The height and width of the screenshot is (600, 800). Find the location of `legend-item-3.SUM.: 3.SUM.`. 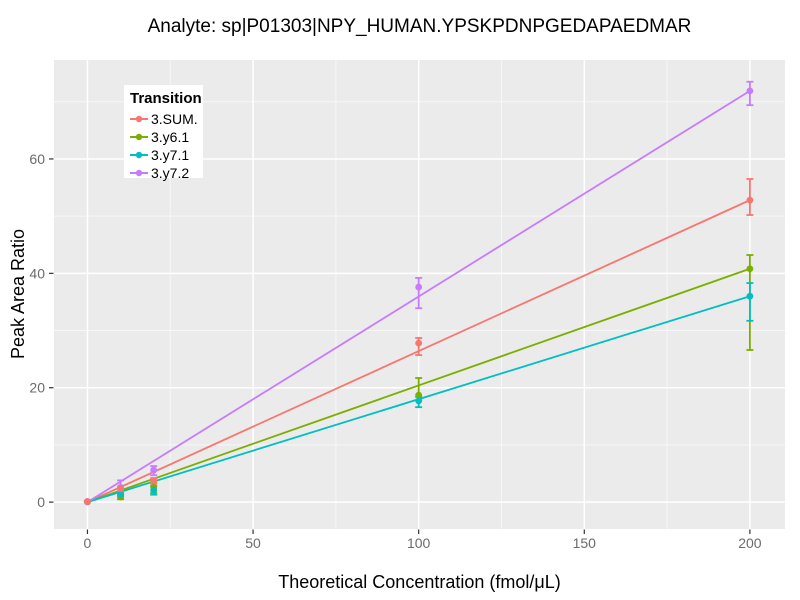

legend-item-3.SUM.: 3.SUM. is located at coordinates (166, 119).